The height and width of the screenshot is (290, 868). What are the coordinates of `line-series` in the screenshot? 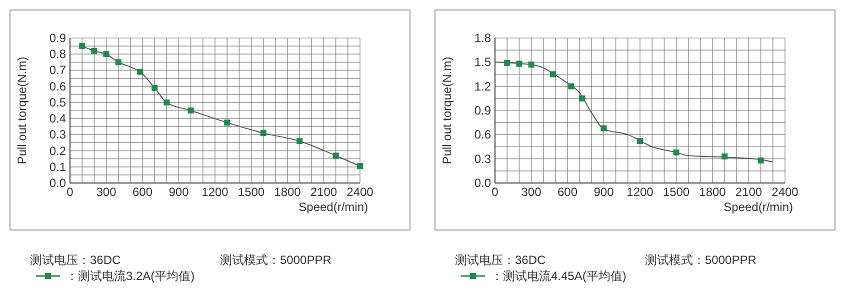 It's located at (634, 112).